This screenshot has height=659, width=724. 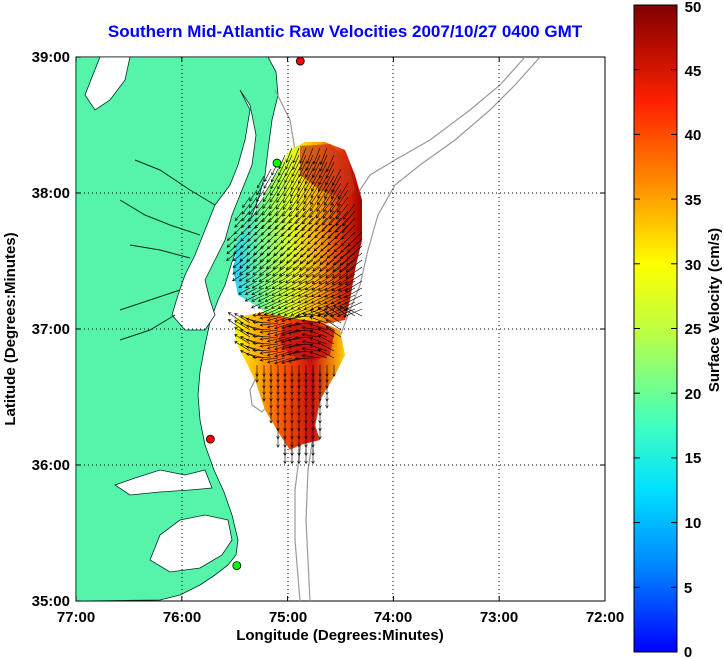 I want to click on colorbar-tick-label: 25, so click(x=693, y=329).